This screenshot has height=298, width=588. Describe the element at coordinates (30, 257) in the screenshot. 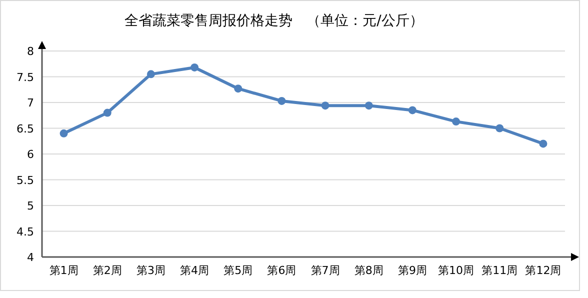

I see `y-tick-label: 4` at that location.